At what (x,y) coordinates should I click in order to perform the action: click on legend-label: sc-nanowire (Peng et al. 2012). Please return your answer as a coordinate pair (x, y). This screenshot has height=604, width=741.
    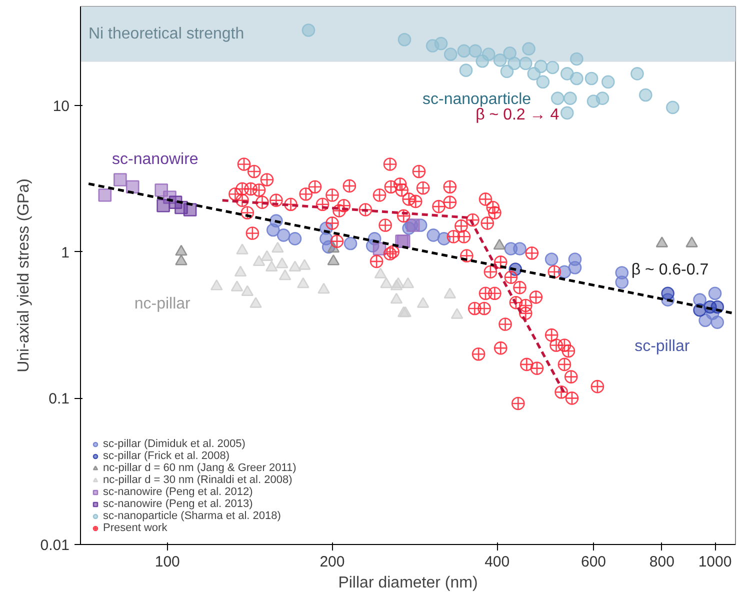
    Looking at the image, I should click on (178, 492).